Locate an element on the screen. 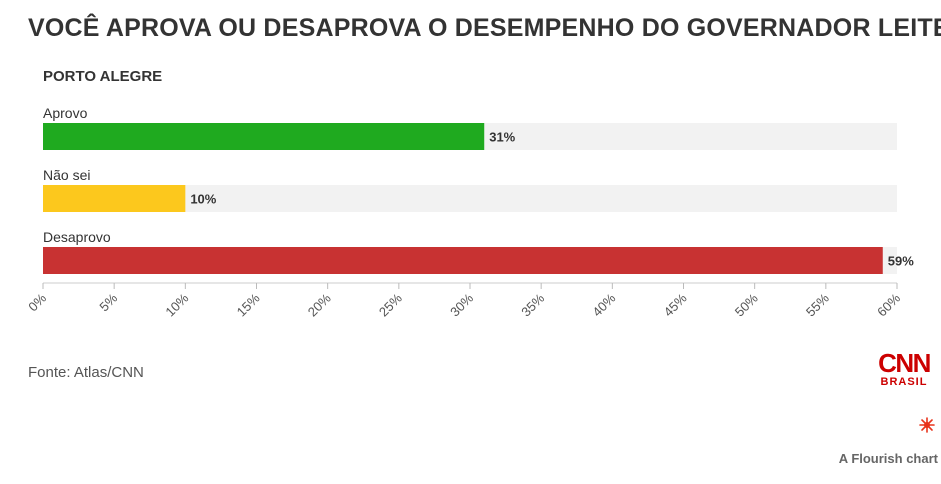 This screenshot has height=484, width=941. x-tick-label: 5% is located at coordinates (108, 302).